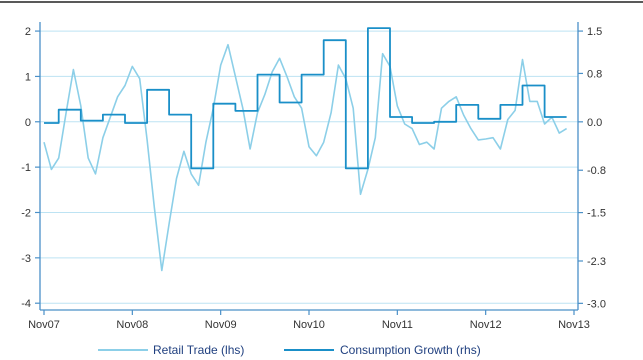 The image size is (643, 360). I want to click on left-tick-label: -4, so click(26, 304).